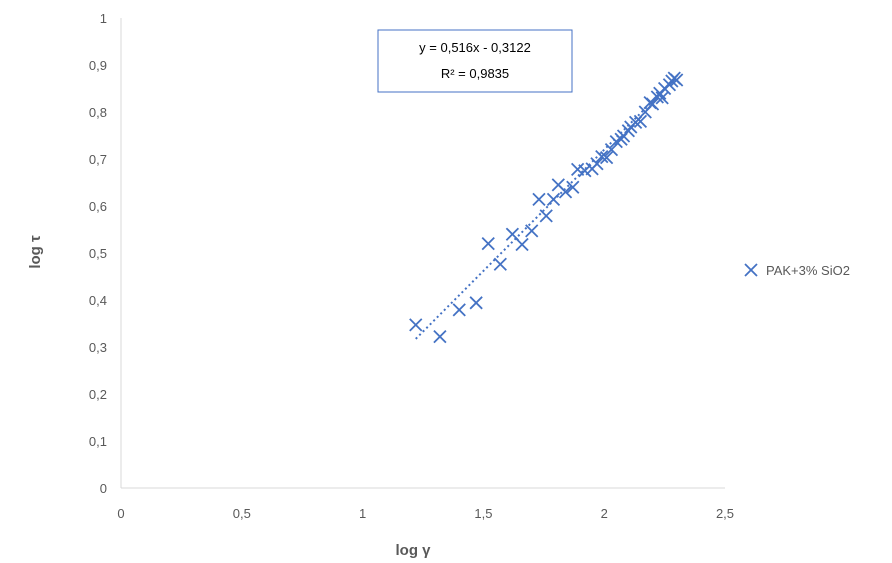  What do you see at coordinates (103, 488) in the screenshot?
I see `y-tick-label: 0` at bounding box center [103, 488].